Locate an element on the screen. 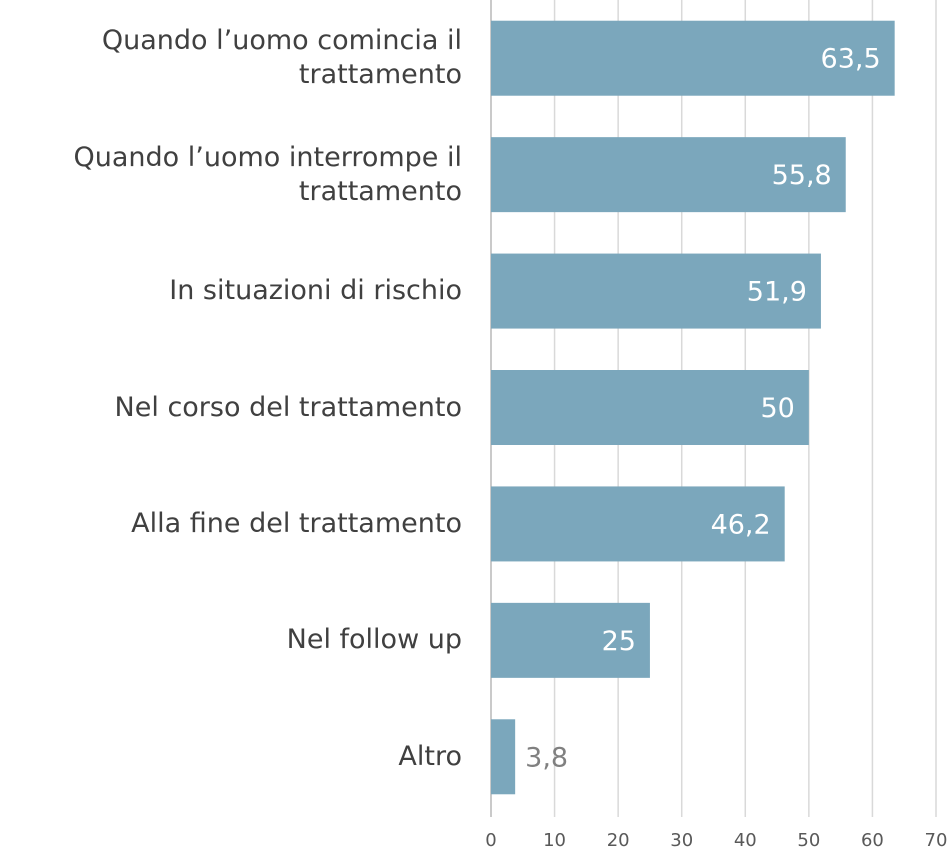 This screenshot has width=949, height=860. value-label: 51,9 is located at coordinates (777, 292).